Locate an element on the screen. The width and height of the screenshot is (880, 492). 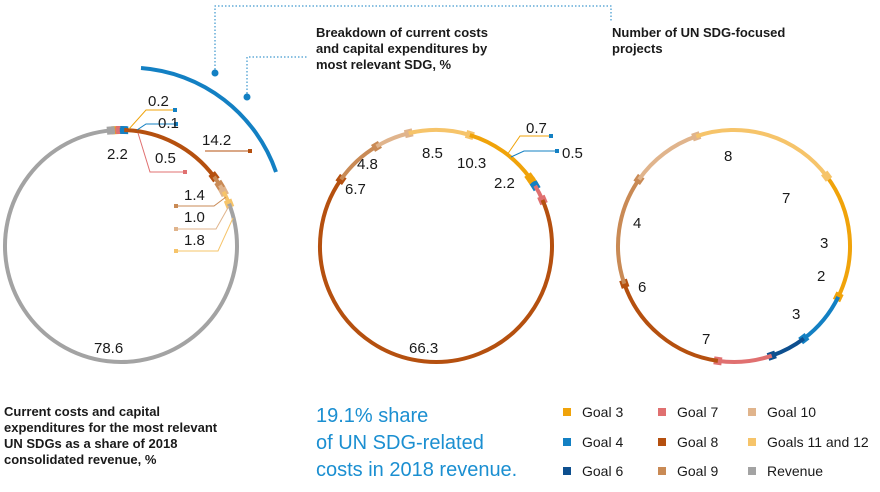
callout-connector-inner is located at coordinates (277, 76).